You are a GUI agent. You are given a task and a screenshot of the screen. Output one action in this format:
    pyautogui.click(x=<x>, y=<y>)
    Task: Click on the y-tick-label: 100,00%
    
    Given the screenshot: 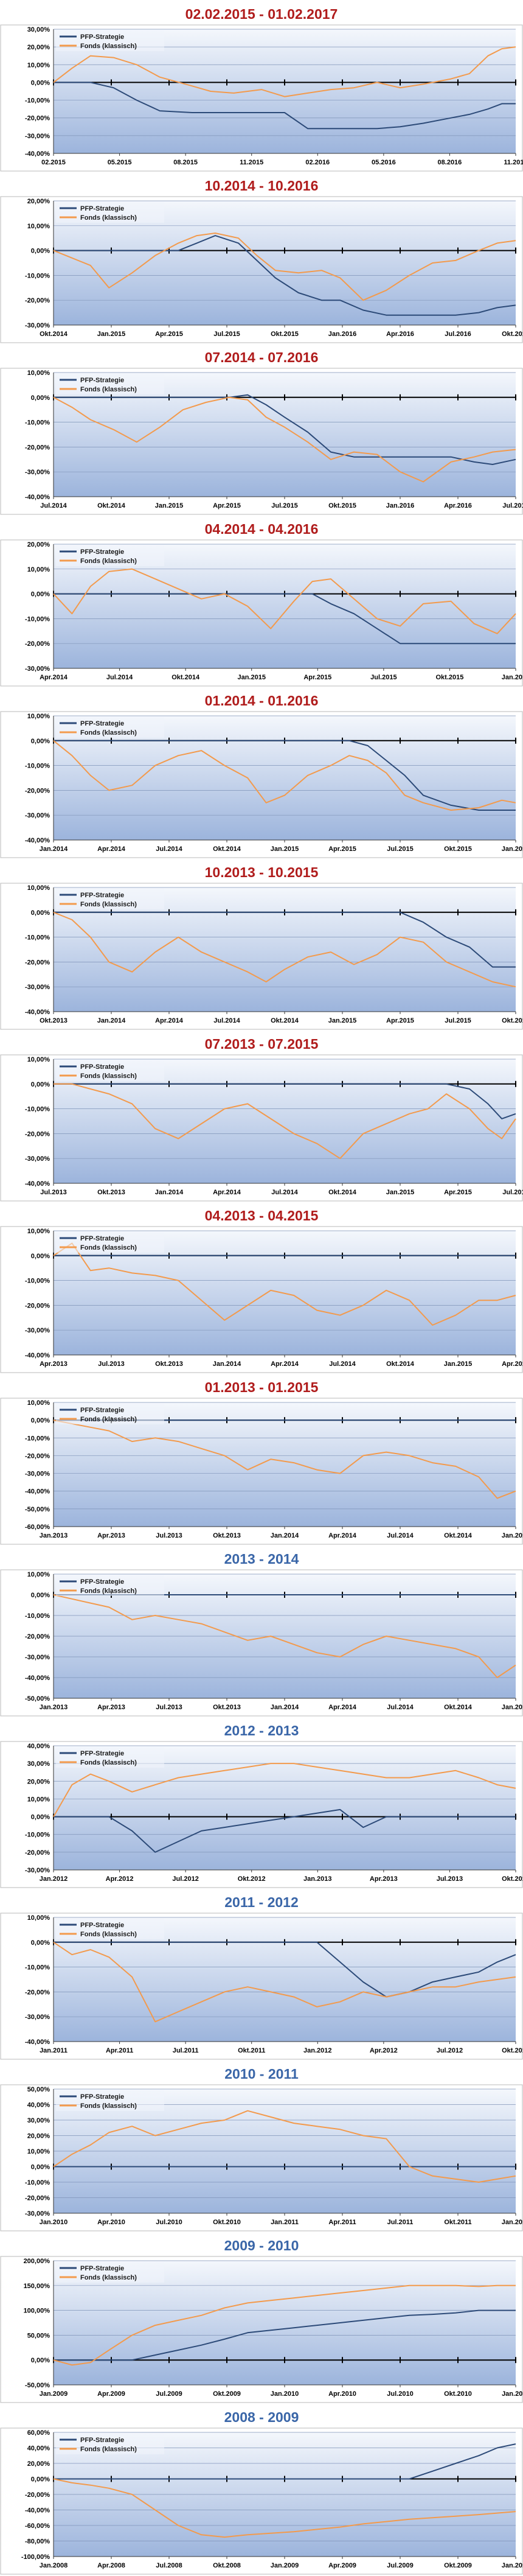 What is the action you would take?
    pyautogui.click(x=37, y=2311)
    